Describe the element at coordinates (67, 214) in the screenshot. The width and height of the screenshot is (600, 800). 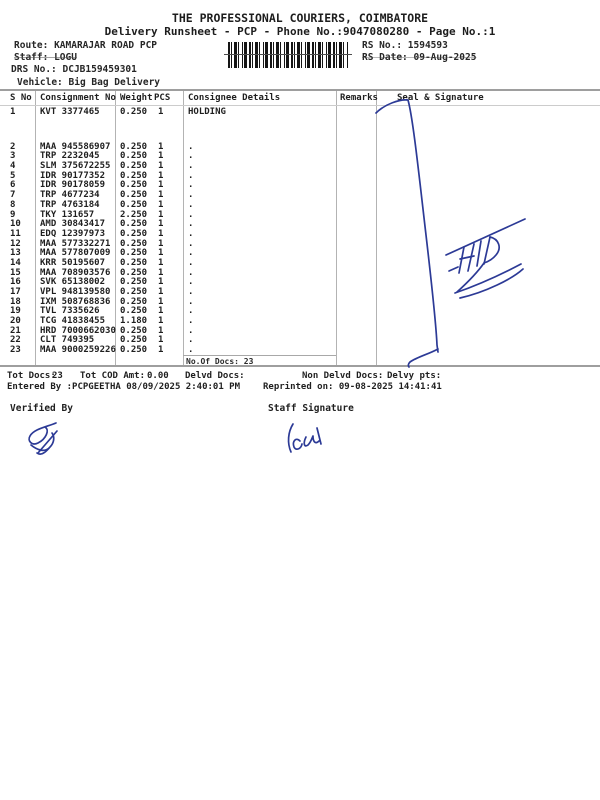
I see `row-consignment: TKY 131657` at that location.